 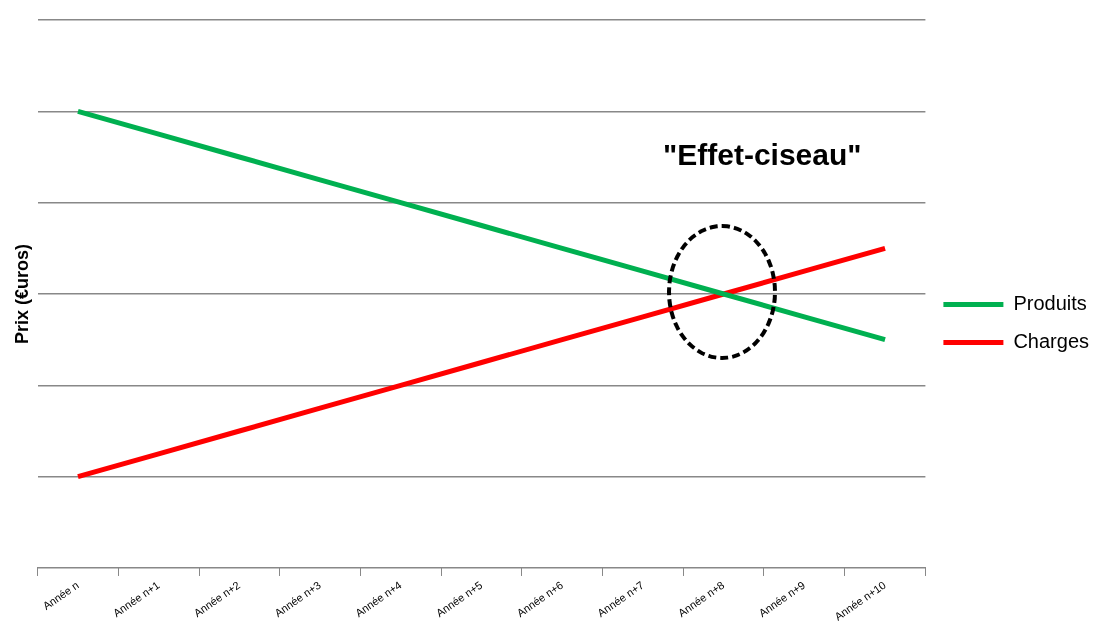 I want to click on legend-label: Produits, so click(x=1050, y=303).